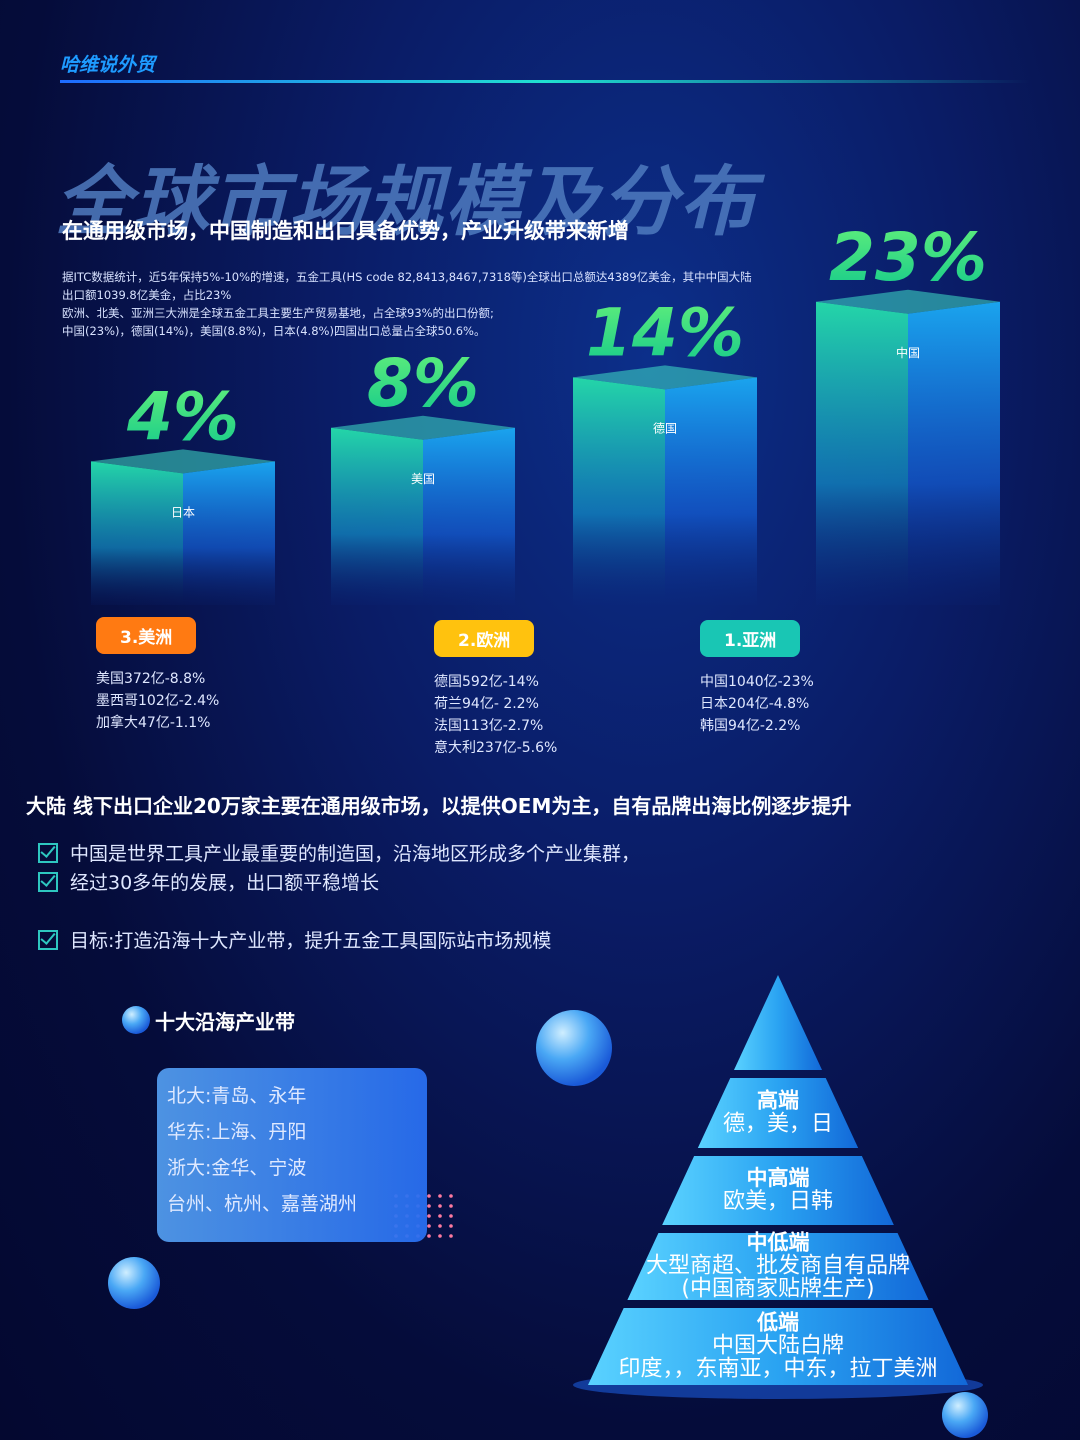  What do you see at coordinates (262, 1204) in the screenshot?
I see `cluster-line: 台州、杭州、嘉善湖州` at bounding box center [262, 1204].